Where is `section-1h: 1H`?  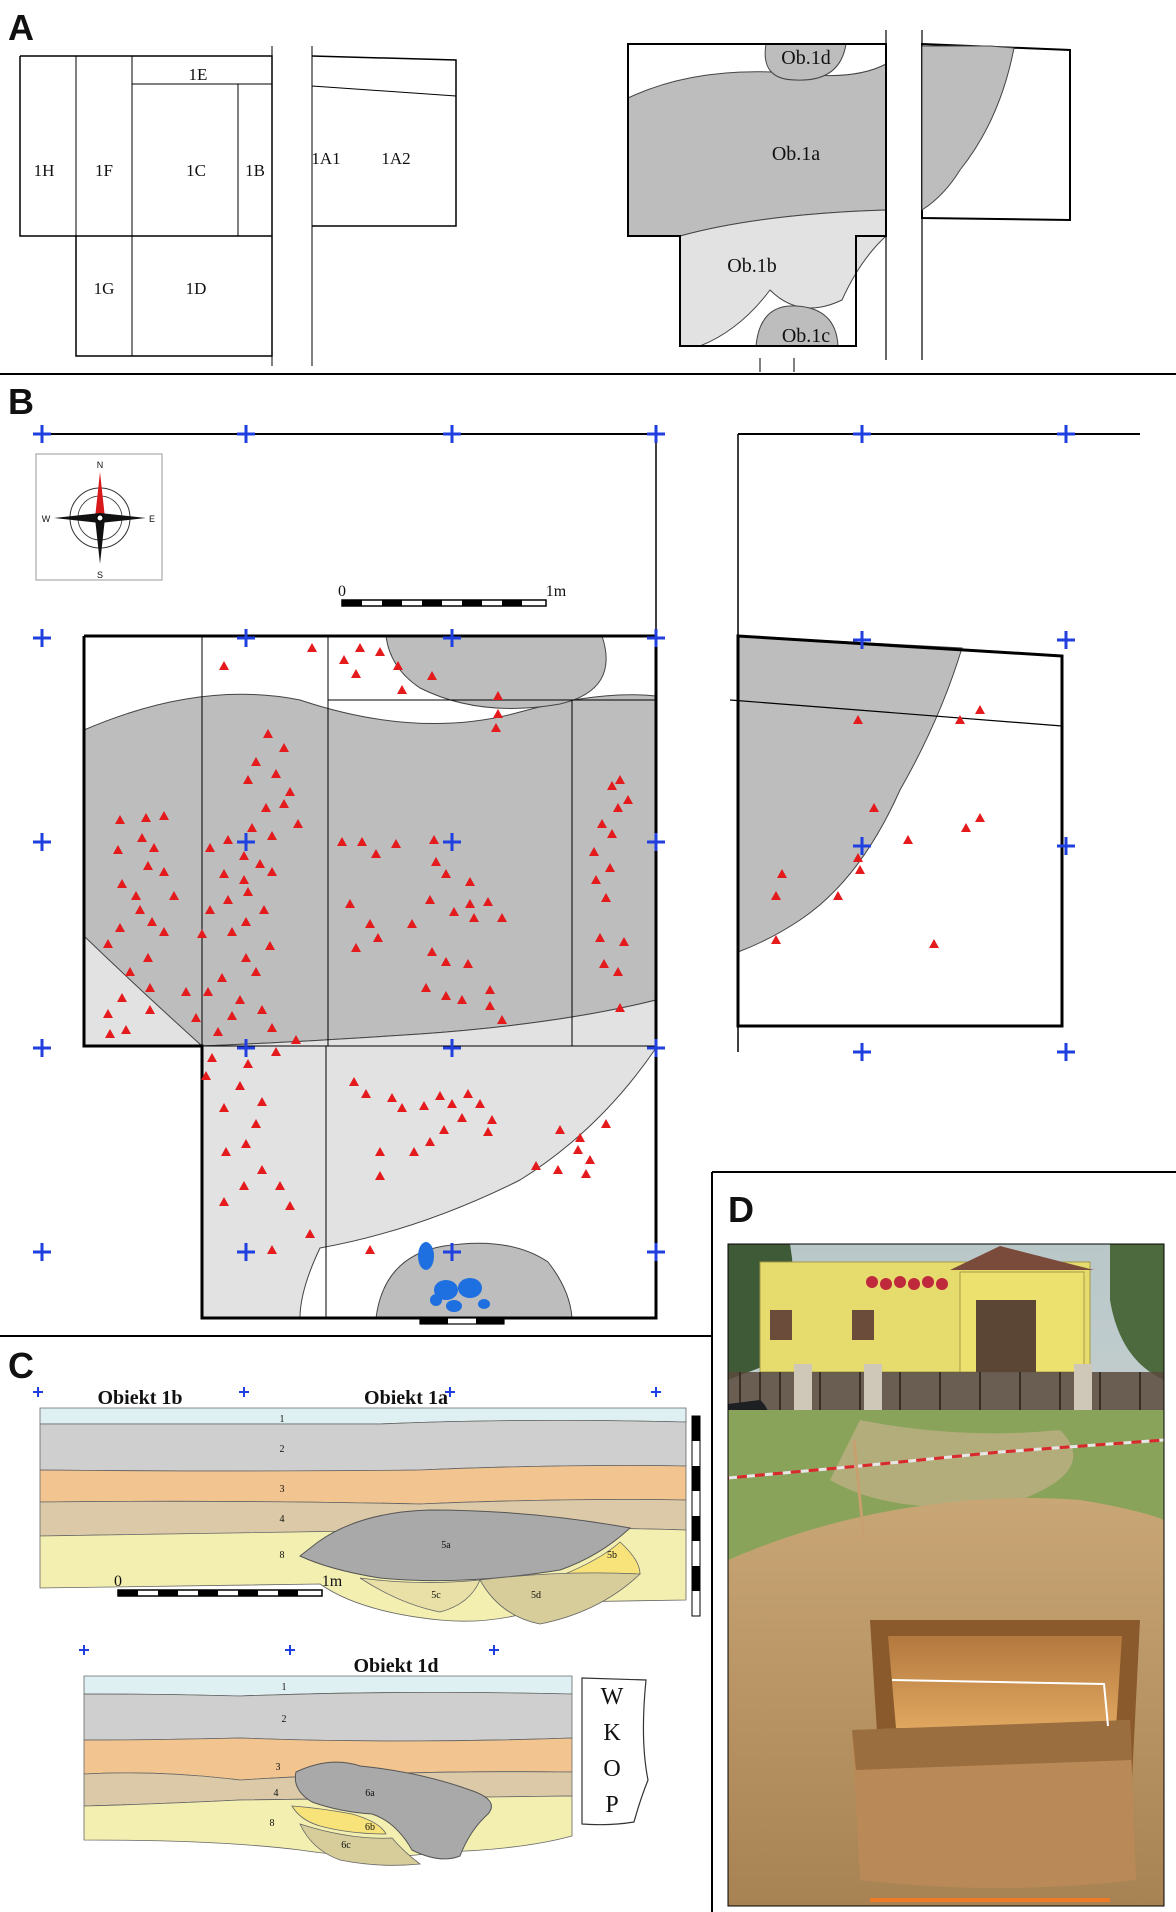 section-1h: 1H is located at coordinates (44, 170).